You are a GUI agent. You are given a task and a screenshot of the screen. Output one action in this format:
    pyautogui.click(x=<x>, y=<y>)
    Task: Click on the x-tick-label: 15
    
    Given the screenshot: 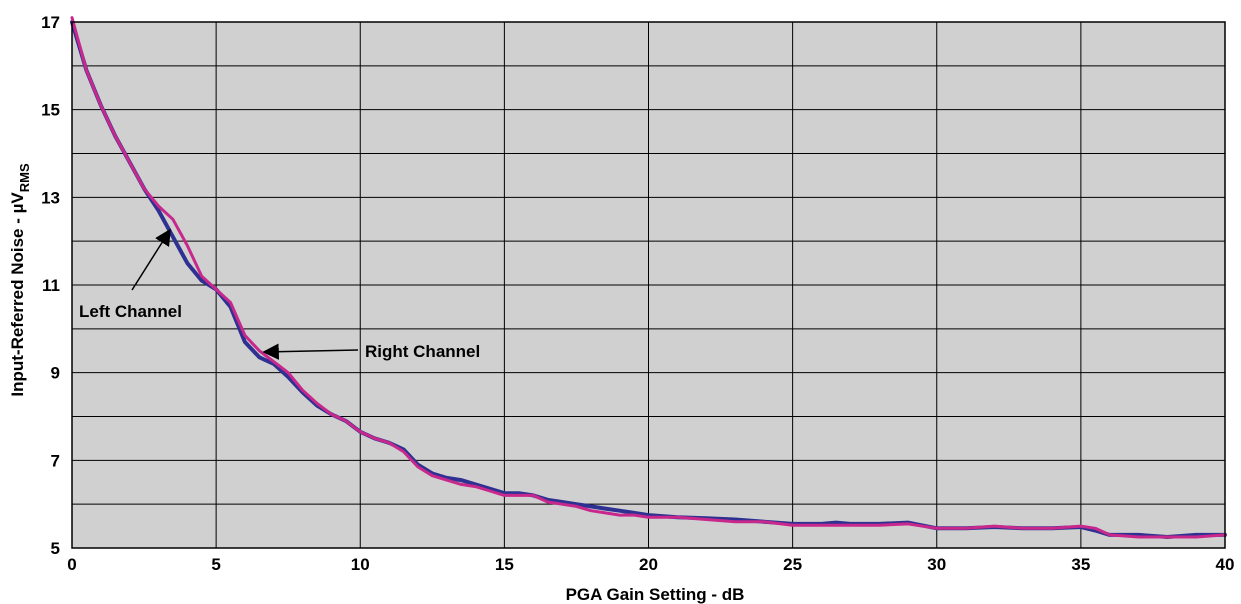 What is the action you would take?
    pyautogui.click(x=504, y=564)
    